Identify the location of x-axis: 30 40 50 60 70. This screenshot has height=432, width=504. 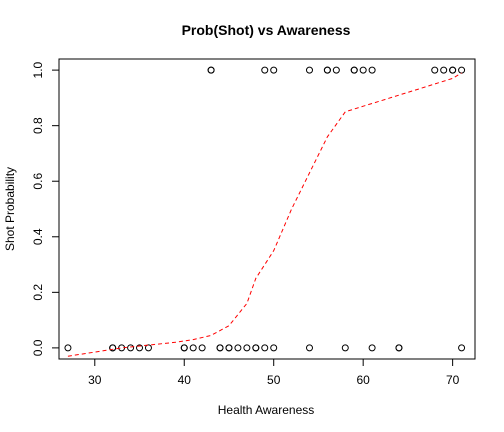
(274, 372).